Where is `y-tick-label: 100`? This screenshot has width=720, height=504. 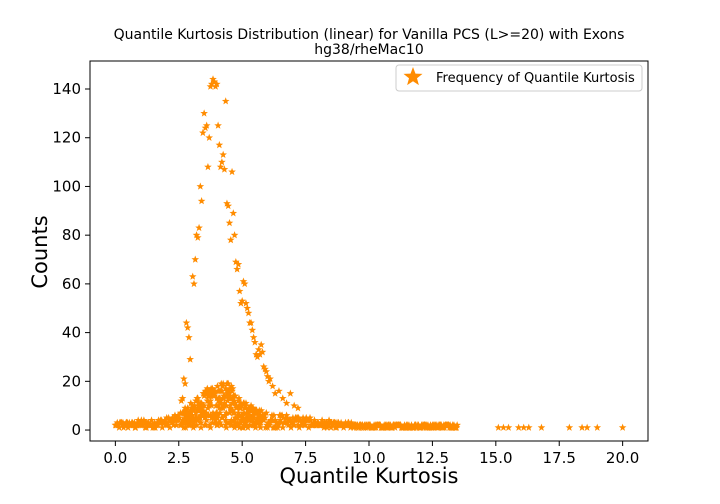 y-tick-label: 100 is located at coordinates (66, 186).